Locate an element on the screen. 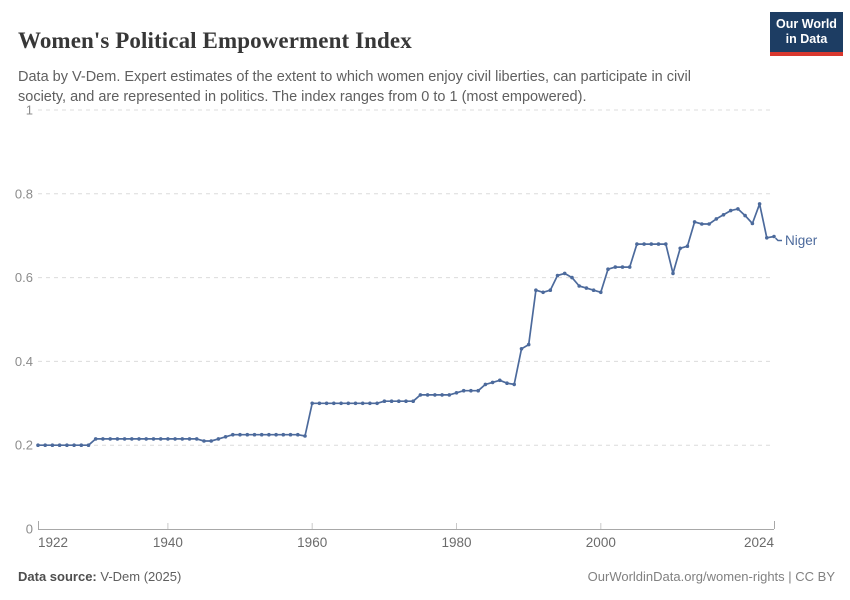 This screenshot has width=850, height=600. x-axis-tick-label: 1922 is located at coordinates (53, 542).